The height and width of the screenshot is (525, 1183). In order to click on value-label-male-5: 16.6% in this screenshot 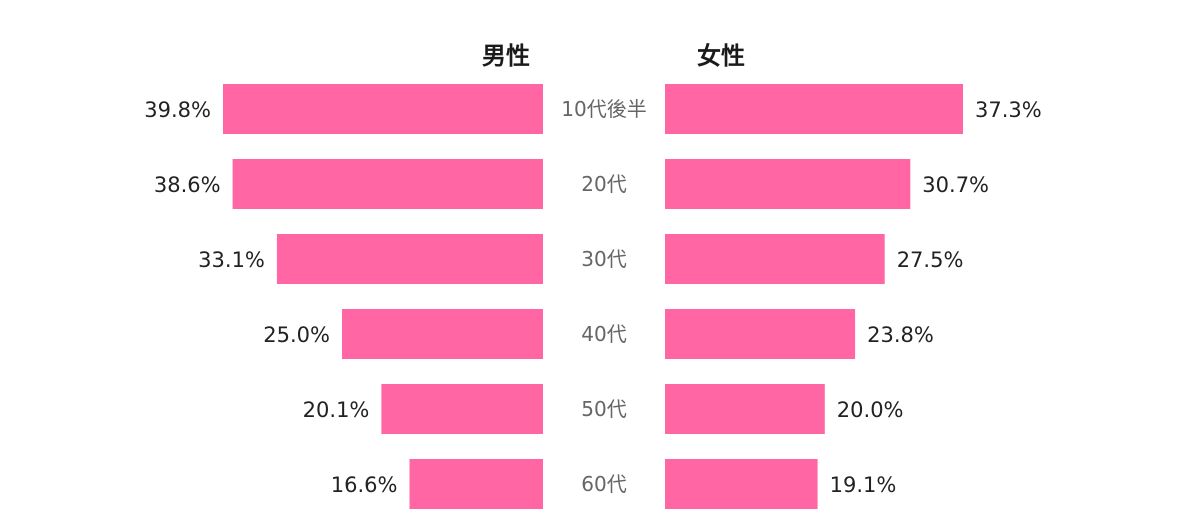, I will do `click(364, 485)`.